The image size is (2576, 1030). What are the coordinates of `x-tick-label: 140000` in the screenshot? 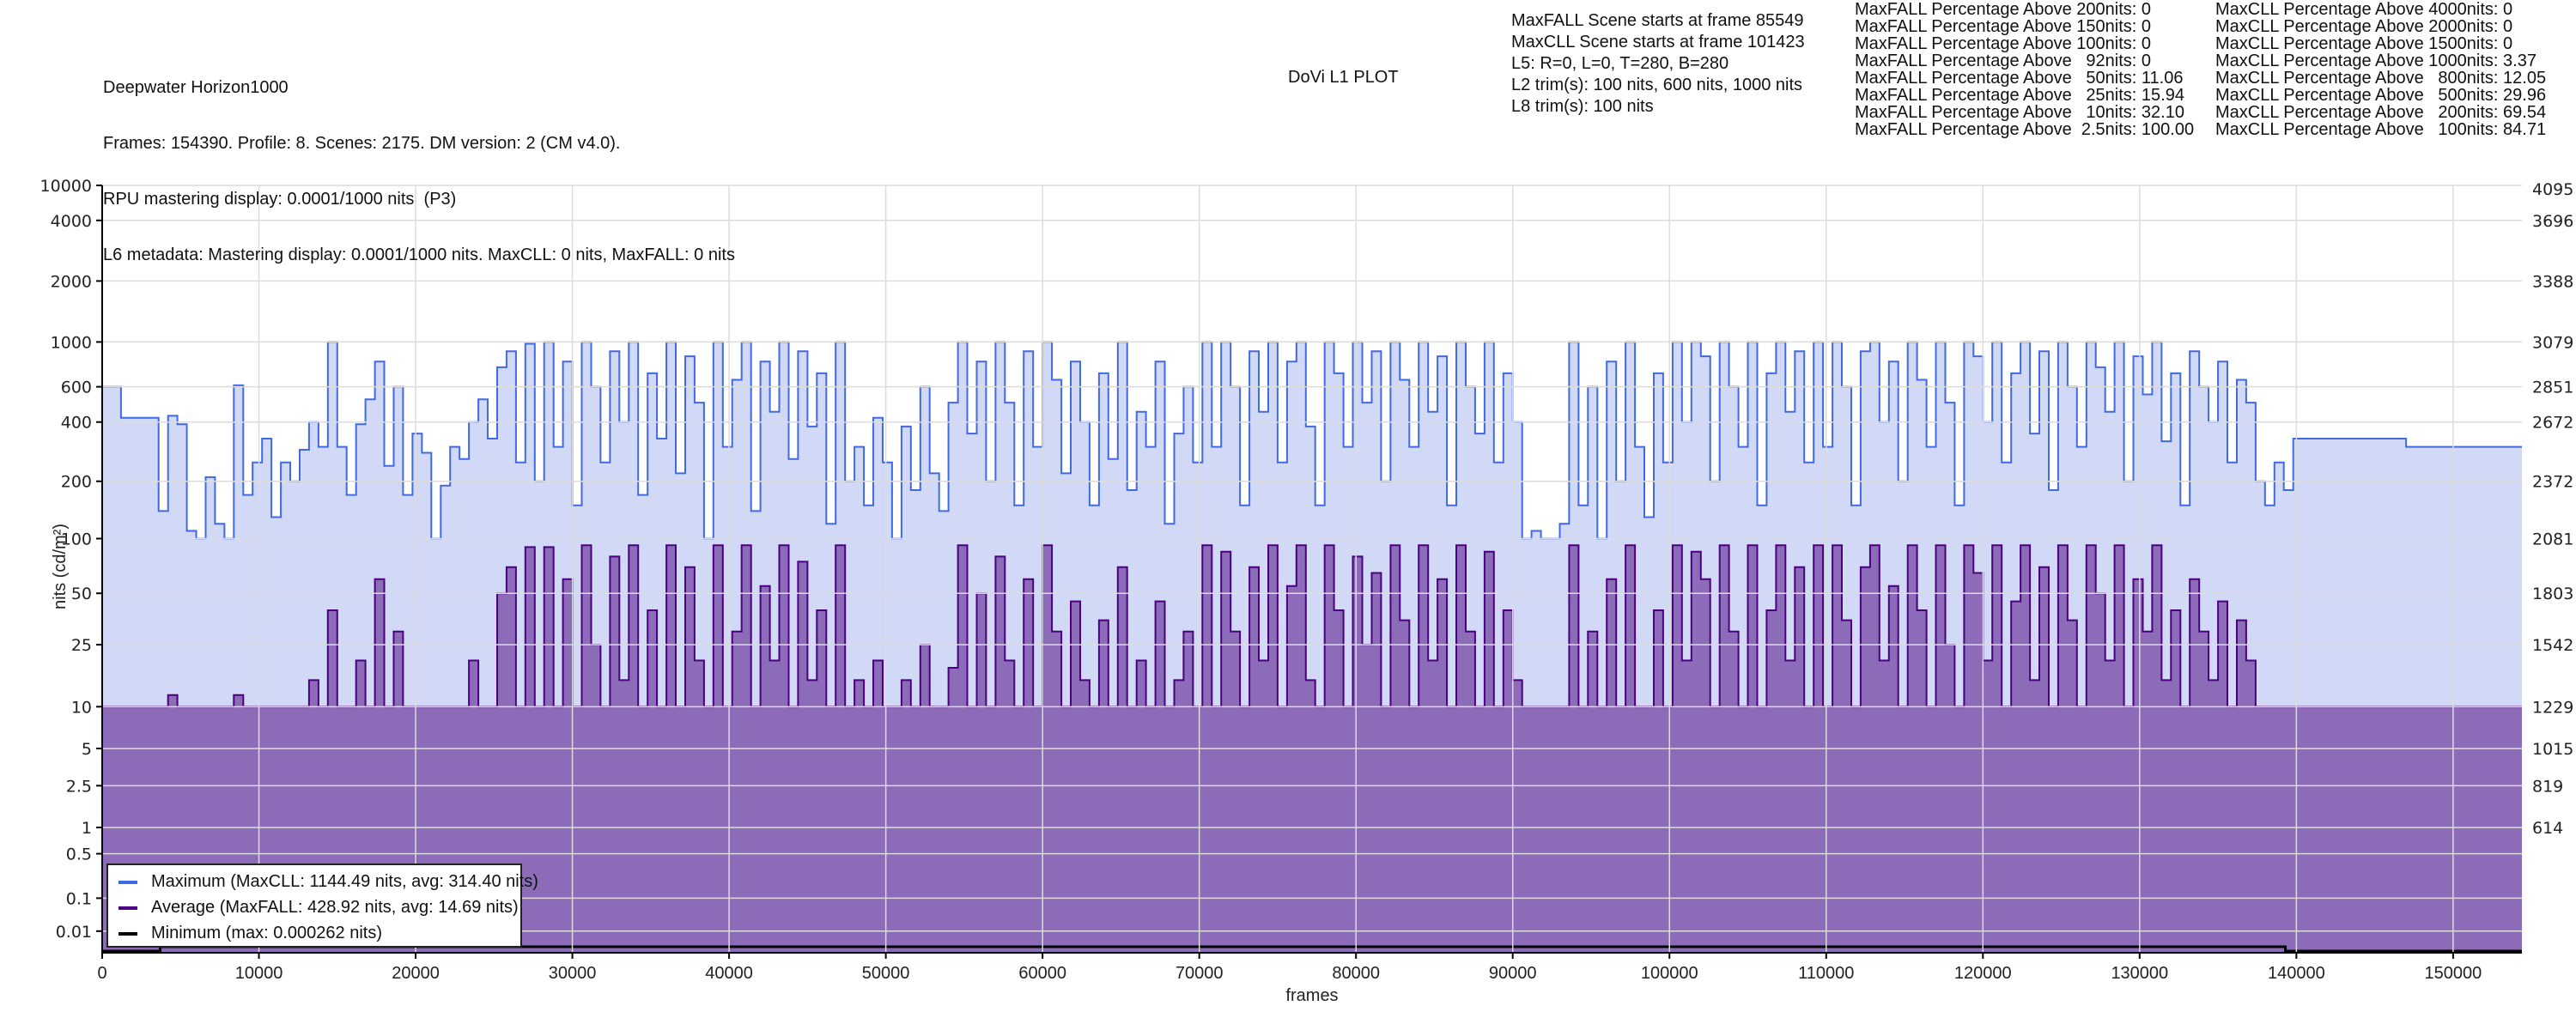 It's located at (2296, 973).